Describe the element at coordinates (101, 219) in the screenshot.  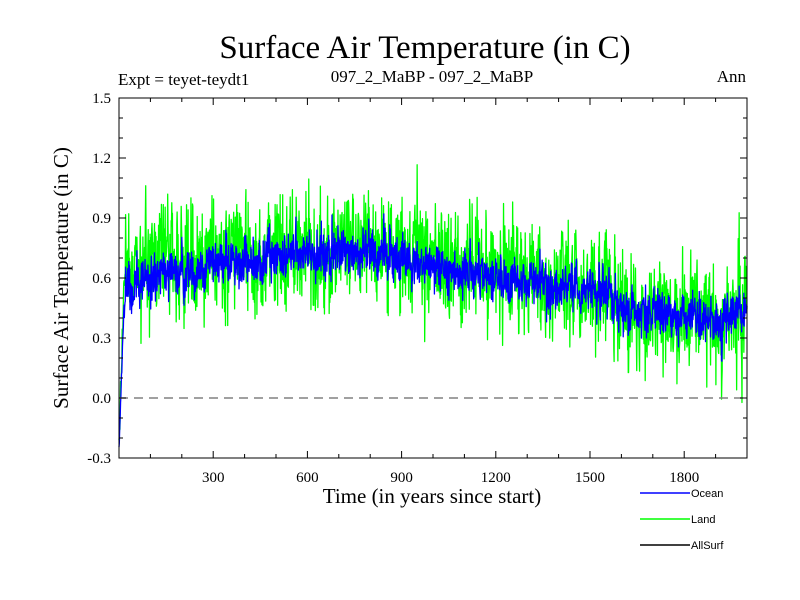
I see `y-tick-label: 0.9` at that location.